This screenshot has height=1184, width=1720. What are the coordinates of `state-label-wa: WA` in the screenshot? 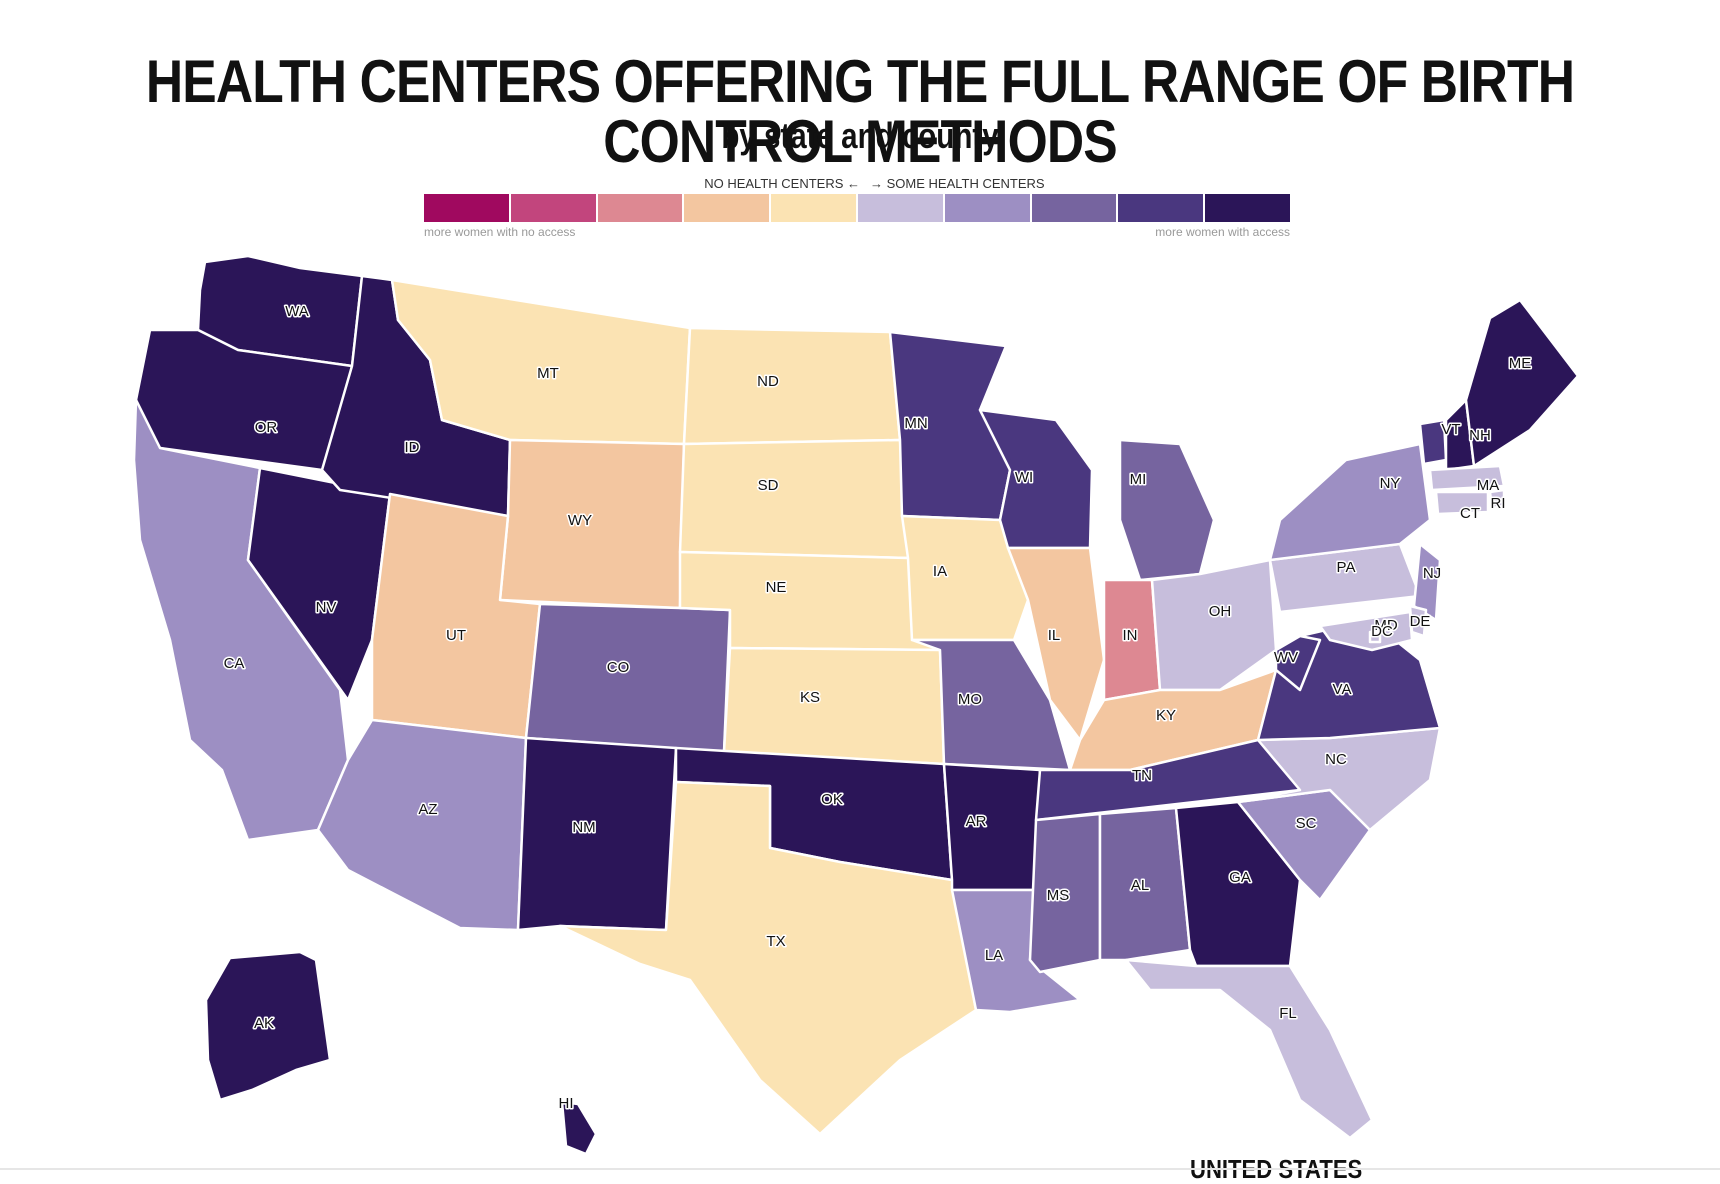 It's located at (297, 311).